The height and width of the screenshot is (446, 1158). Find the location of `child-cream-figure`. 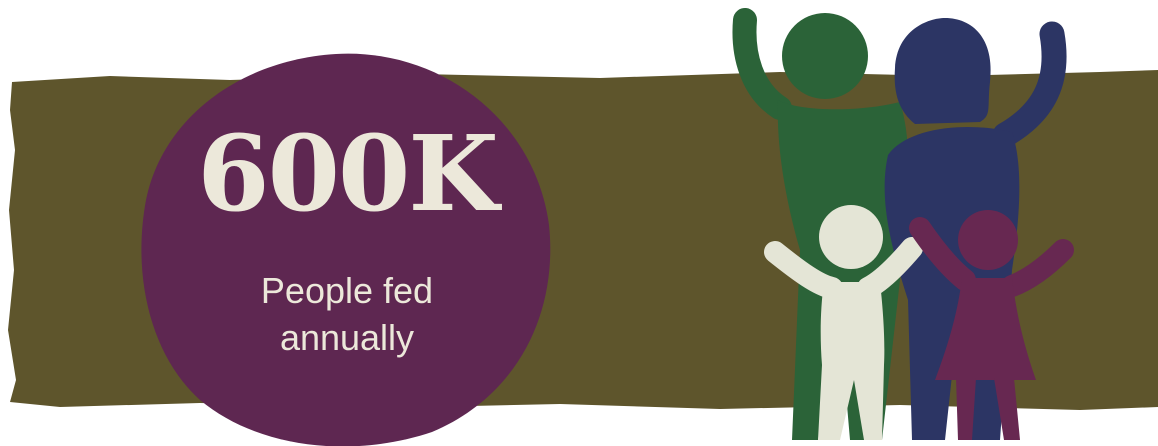

child-cream-figure is located at coordinates (843, 322).